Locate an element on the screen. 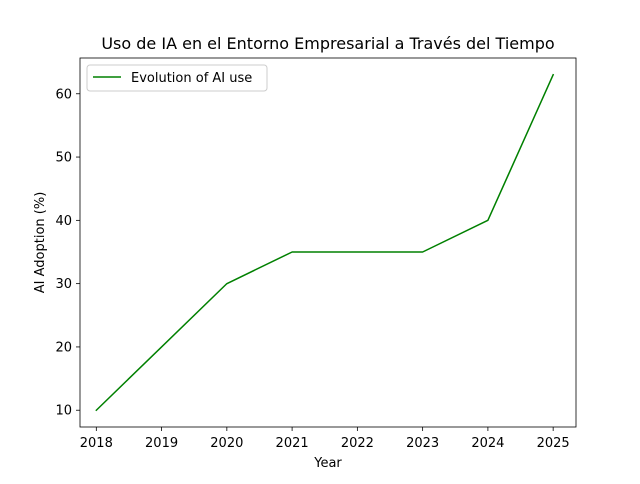 The height and width of the screenshot is (484, 640). legend-label: Evolution of AI use is located at coordinates (191, 78).